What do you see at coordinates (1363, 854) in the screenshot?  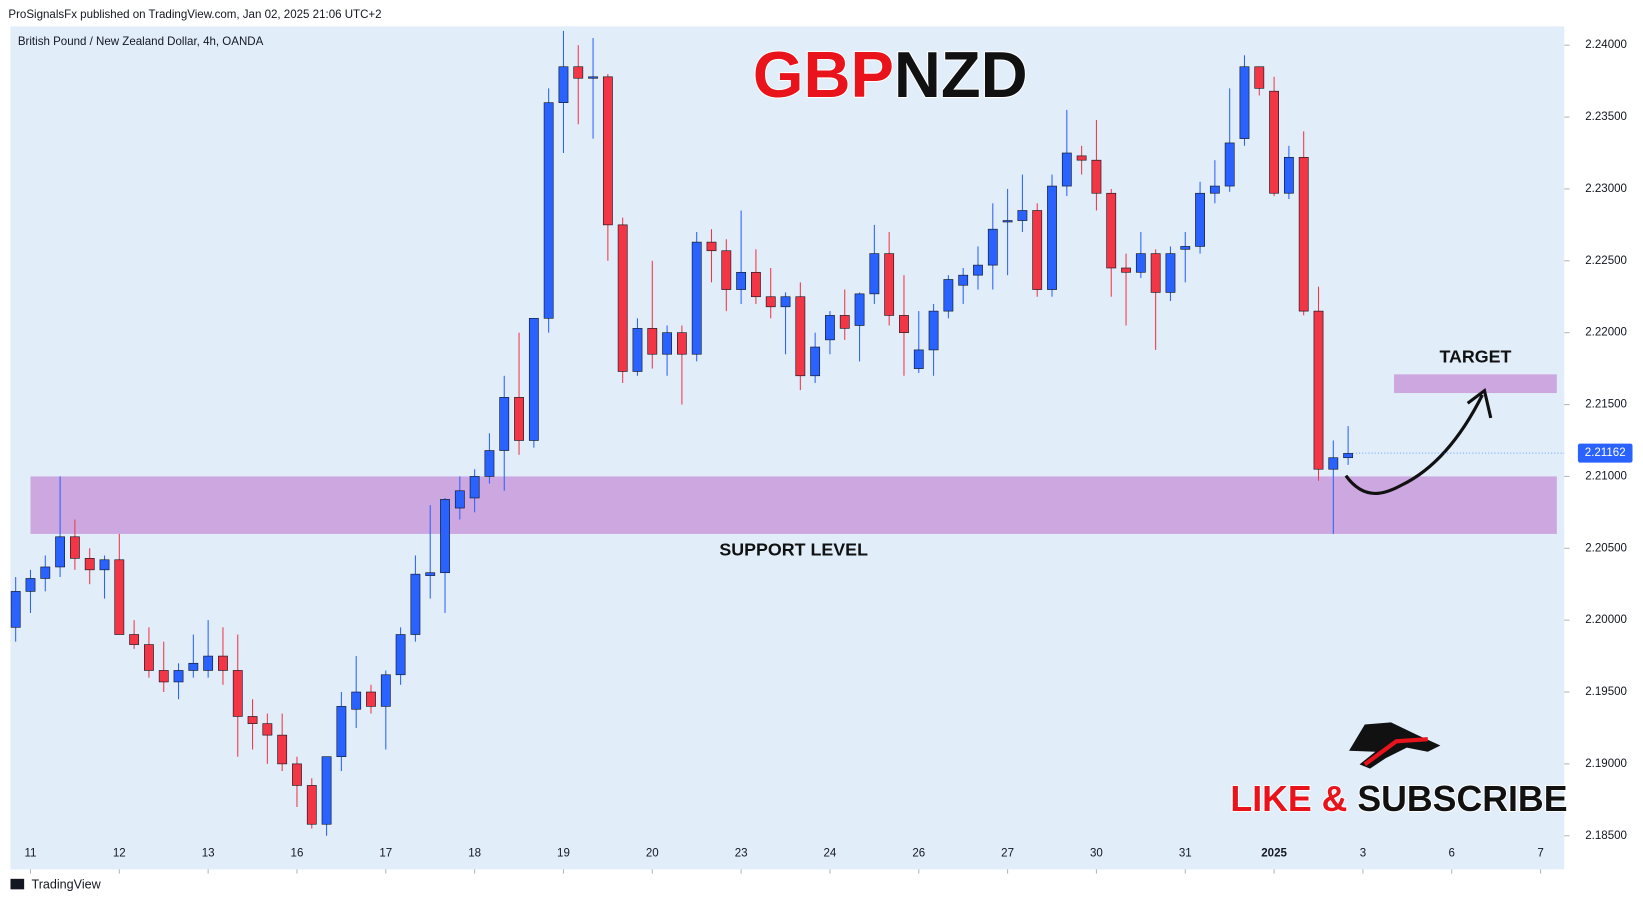 I see `x-tick-label: 3` at bounding box center [1363, 854].